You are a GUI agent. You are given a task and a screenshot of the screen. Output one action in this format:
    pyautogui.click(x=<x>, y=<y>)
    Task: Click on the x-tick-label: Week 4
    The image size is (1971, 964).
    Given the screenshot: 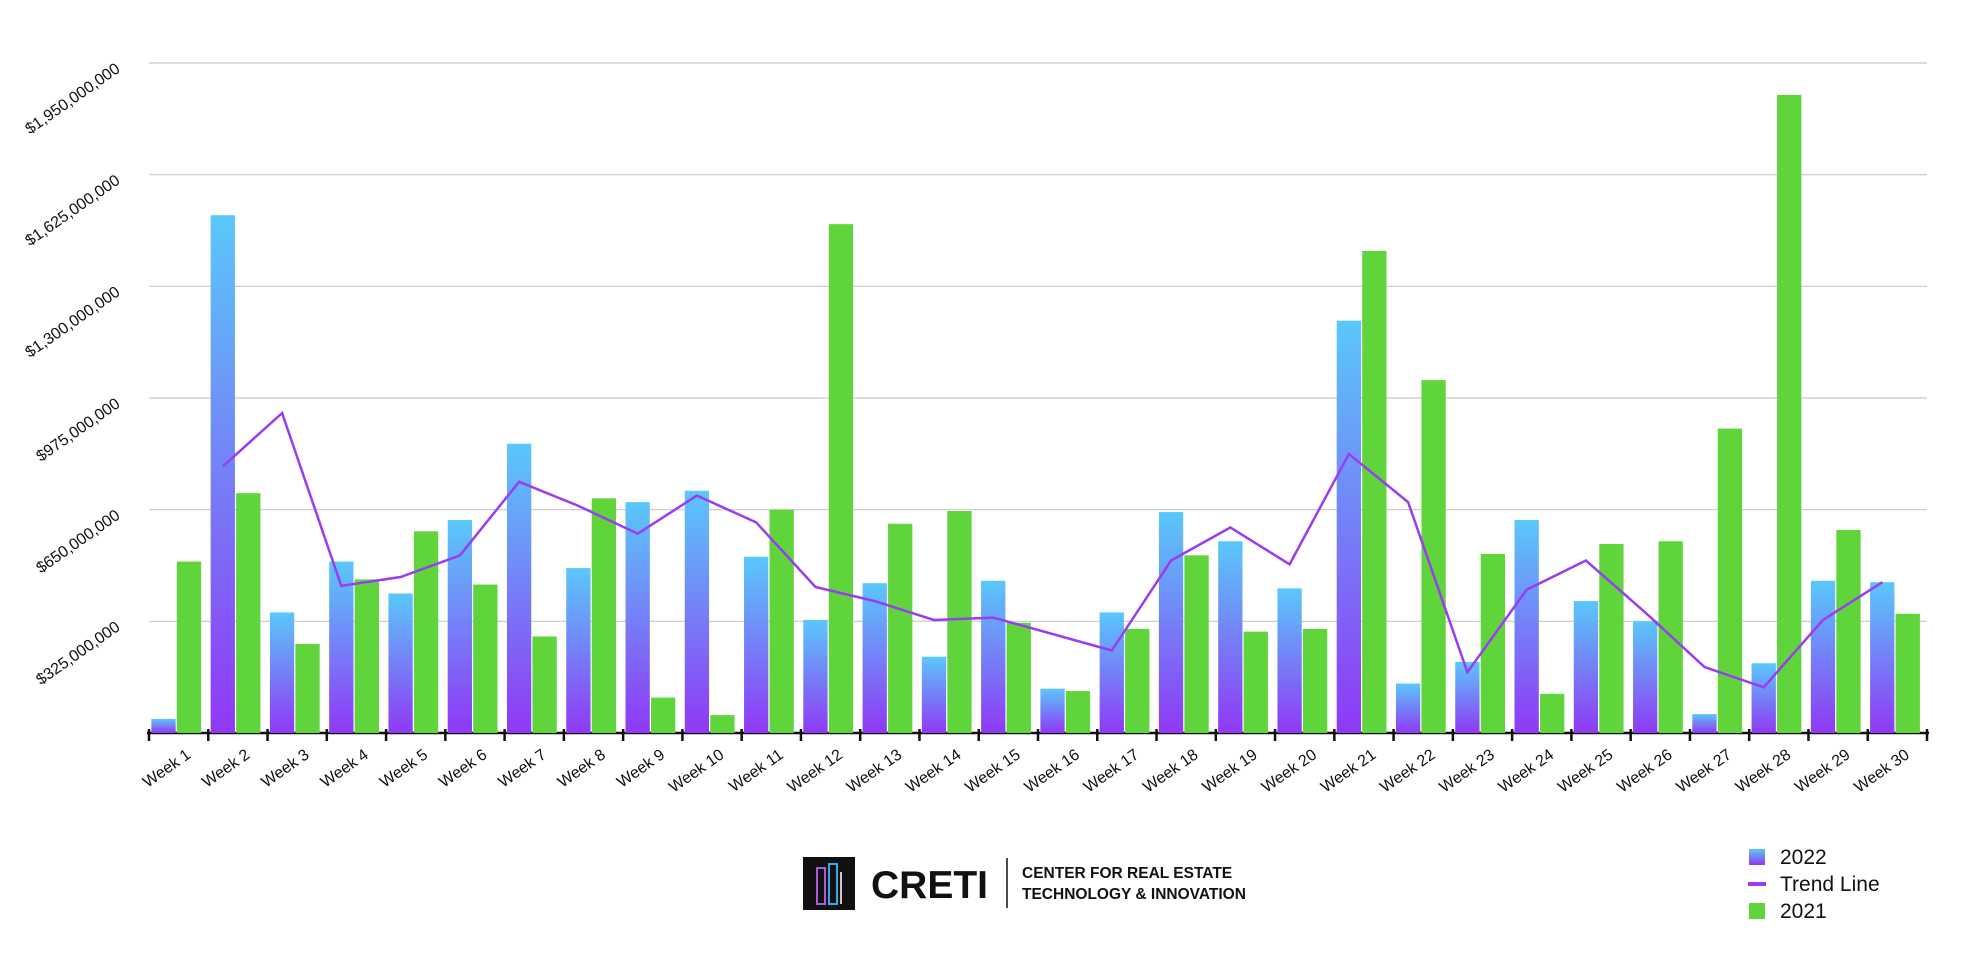 What is the action you would take?
    pyautogui.click(x=345, y=768)
    